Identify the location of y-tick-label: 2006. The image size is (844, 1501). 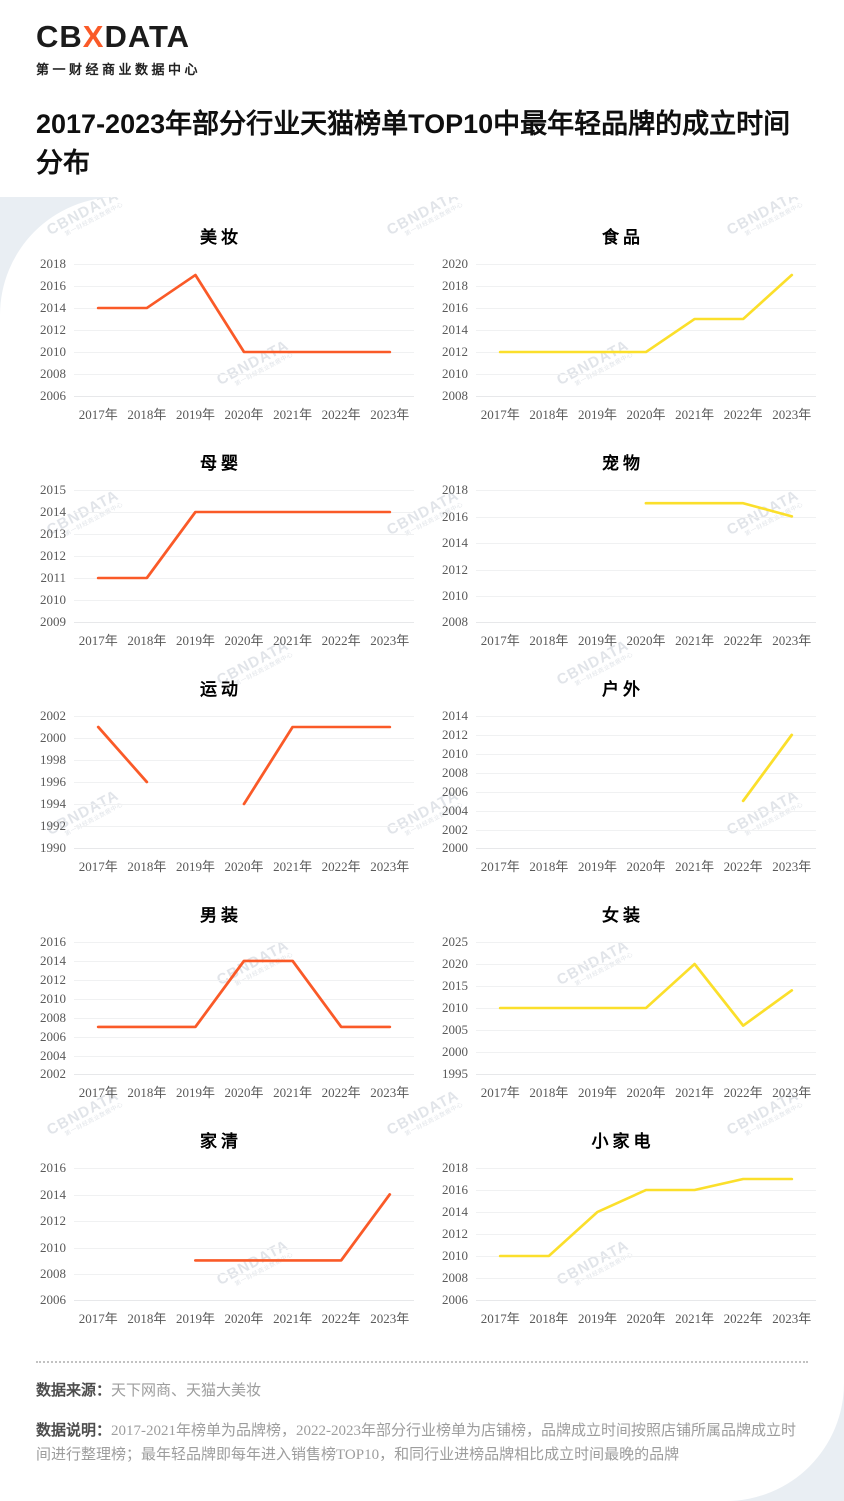
(455, 791).